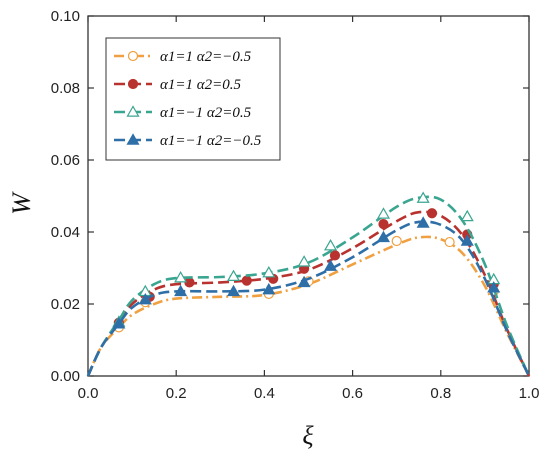 This screenshot has width=550, height=463. Describe the element at coordinates (211, 141) in the screenshot. I see `legend-label: α1=−1 α2=−0.5` at that location.